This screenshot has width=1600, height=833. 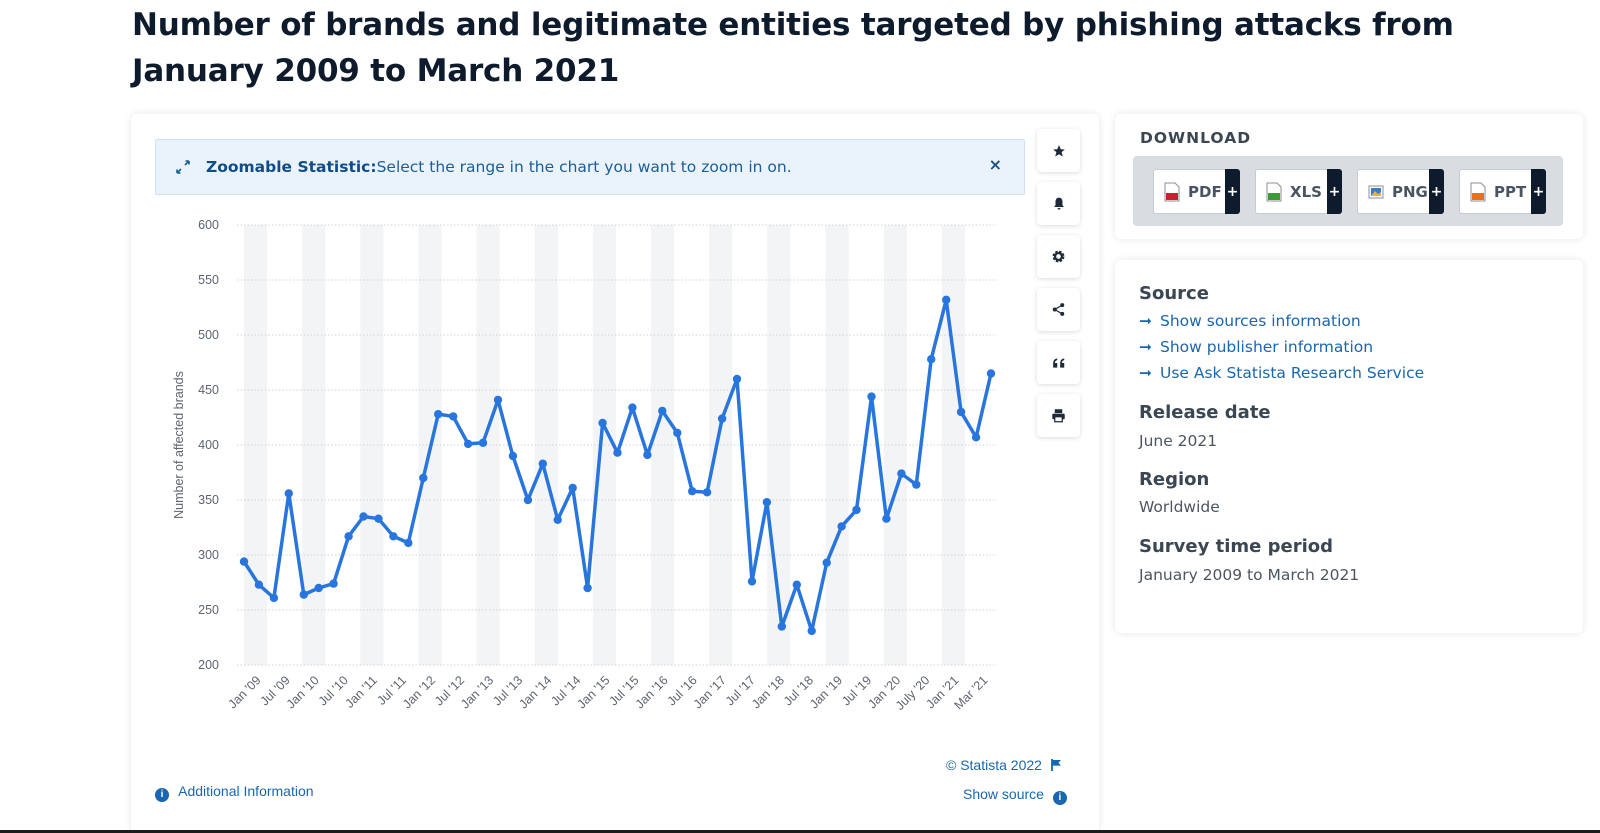 I want to click on link-text: Show sources information, so click(x=1260, y=321).